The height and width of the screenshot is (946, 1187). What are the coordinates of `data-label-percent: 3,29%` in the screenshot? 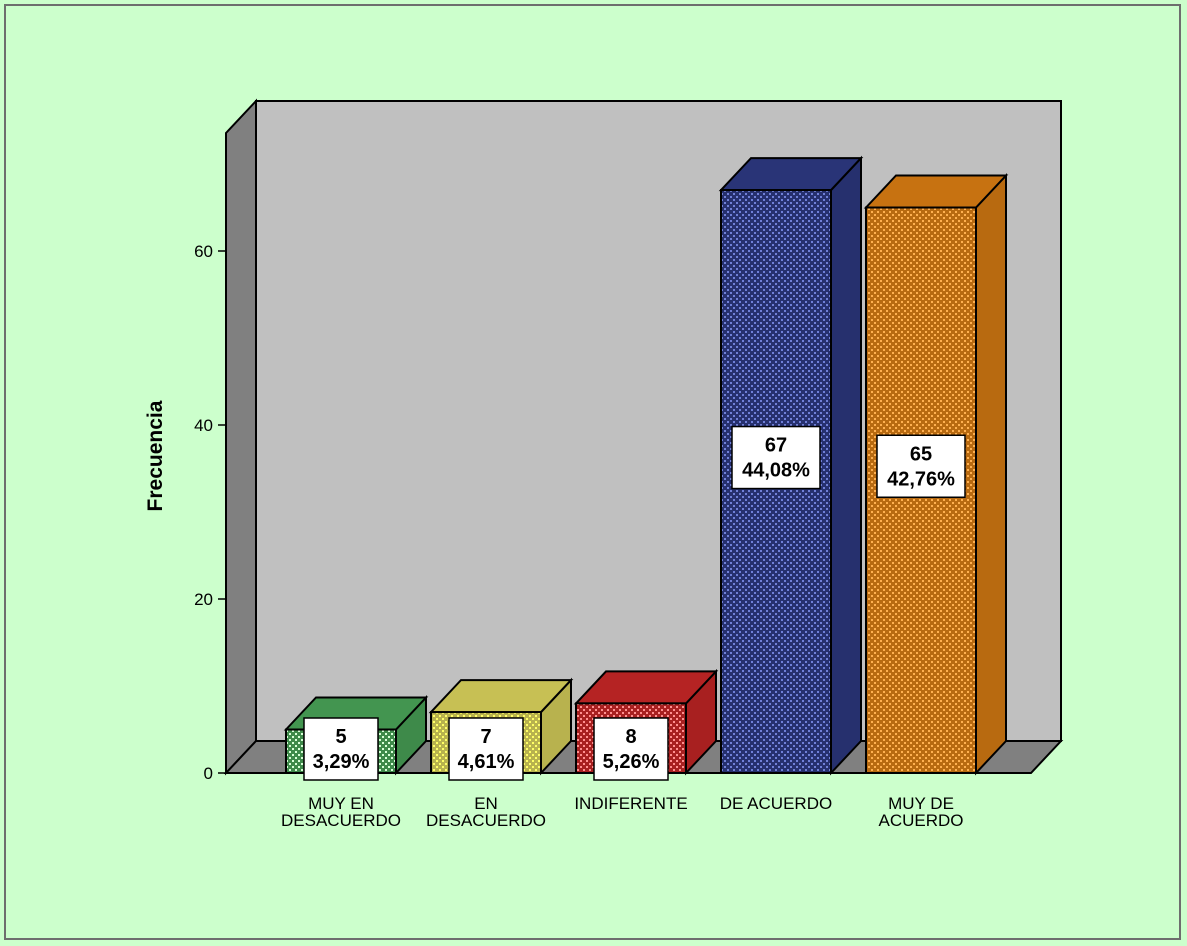 It's located at (341, 762).